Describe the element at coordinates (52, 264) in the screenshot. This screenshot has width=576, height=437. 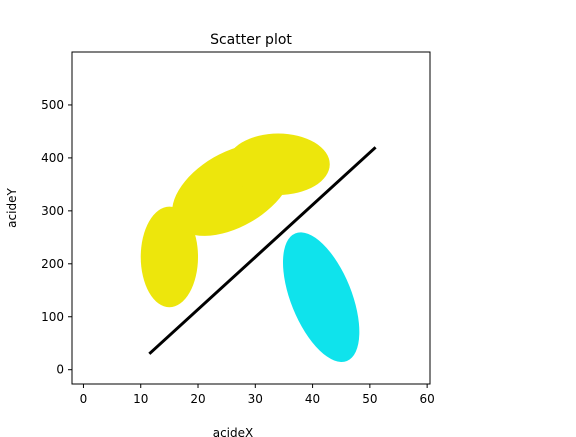
I see `y-tick-label: 200` at that location.